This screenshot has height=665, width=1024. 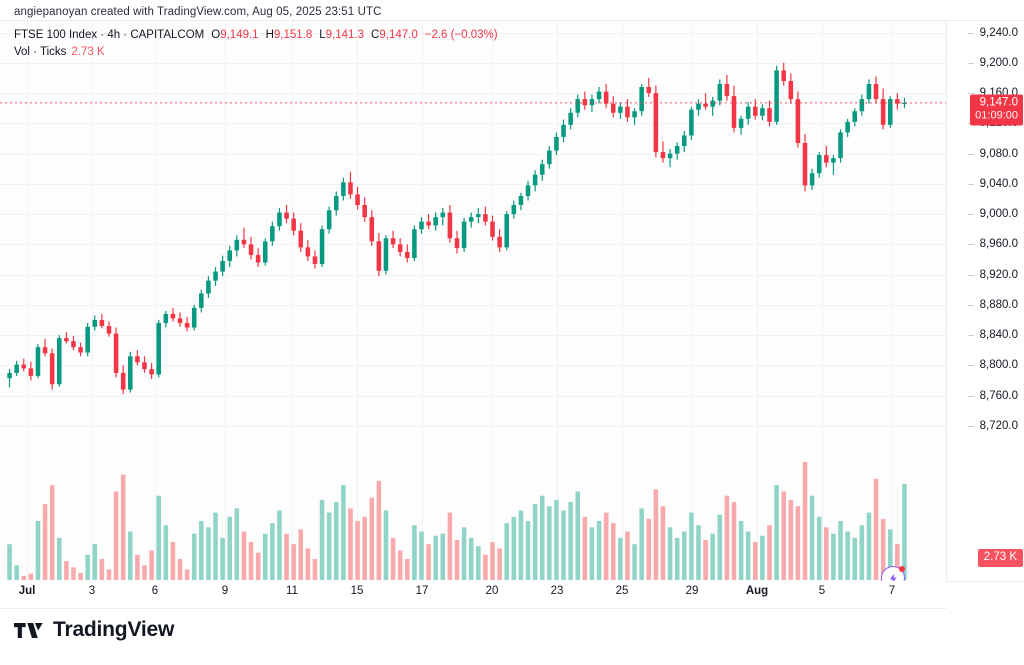 I want to click on price-tick-label: 8,760.0, so click(x=992, y=396).